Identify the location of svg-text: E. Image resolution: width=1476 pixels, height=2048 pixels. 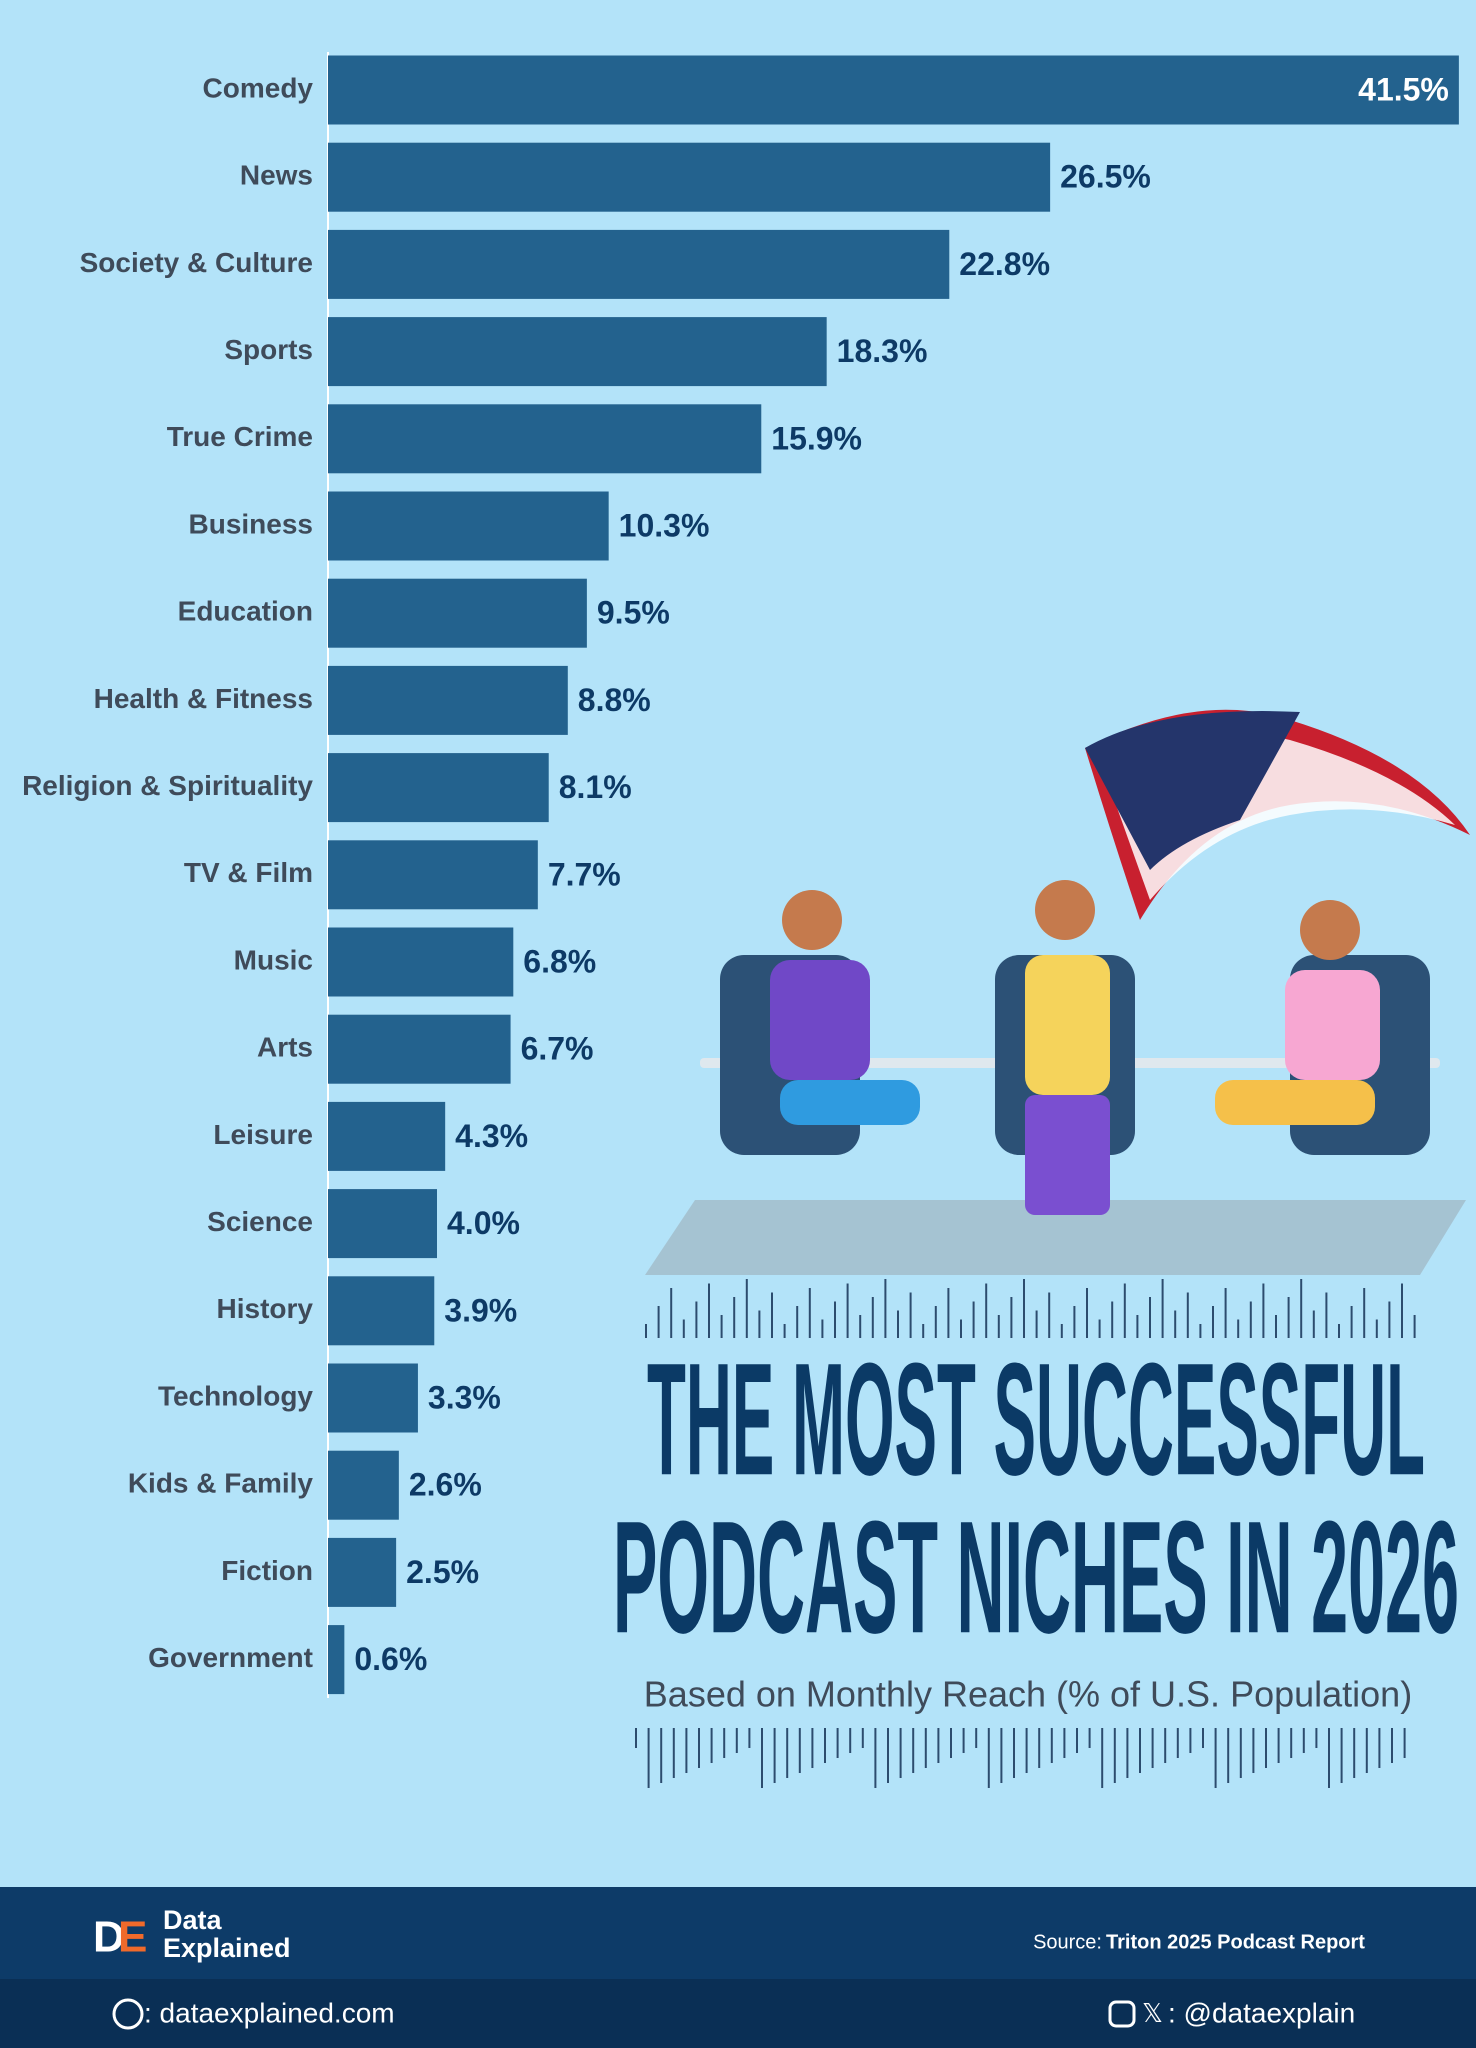
(132, 1937).